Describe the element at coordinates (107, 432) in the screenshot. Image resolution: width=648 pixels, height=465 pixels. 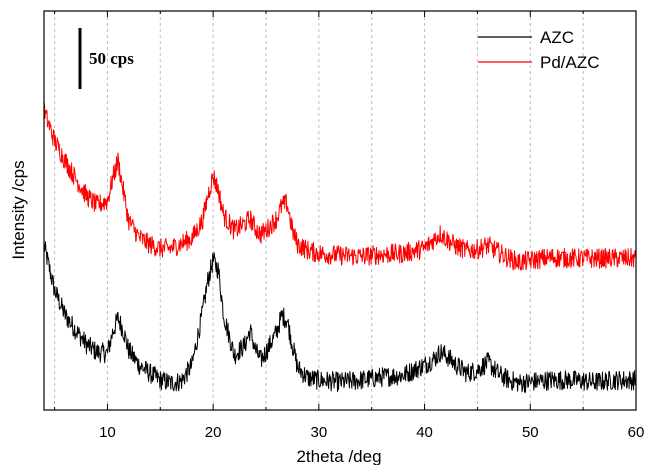
I see `x-tick-label: 10` at that location.